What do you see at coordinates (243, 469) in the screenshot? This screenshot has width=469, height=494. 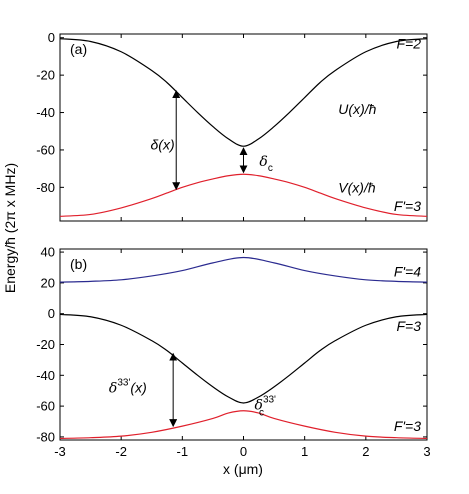 I see `x-axis-label: x (μm)` at bounding box center [243, 469].